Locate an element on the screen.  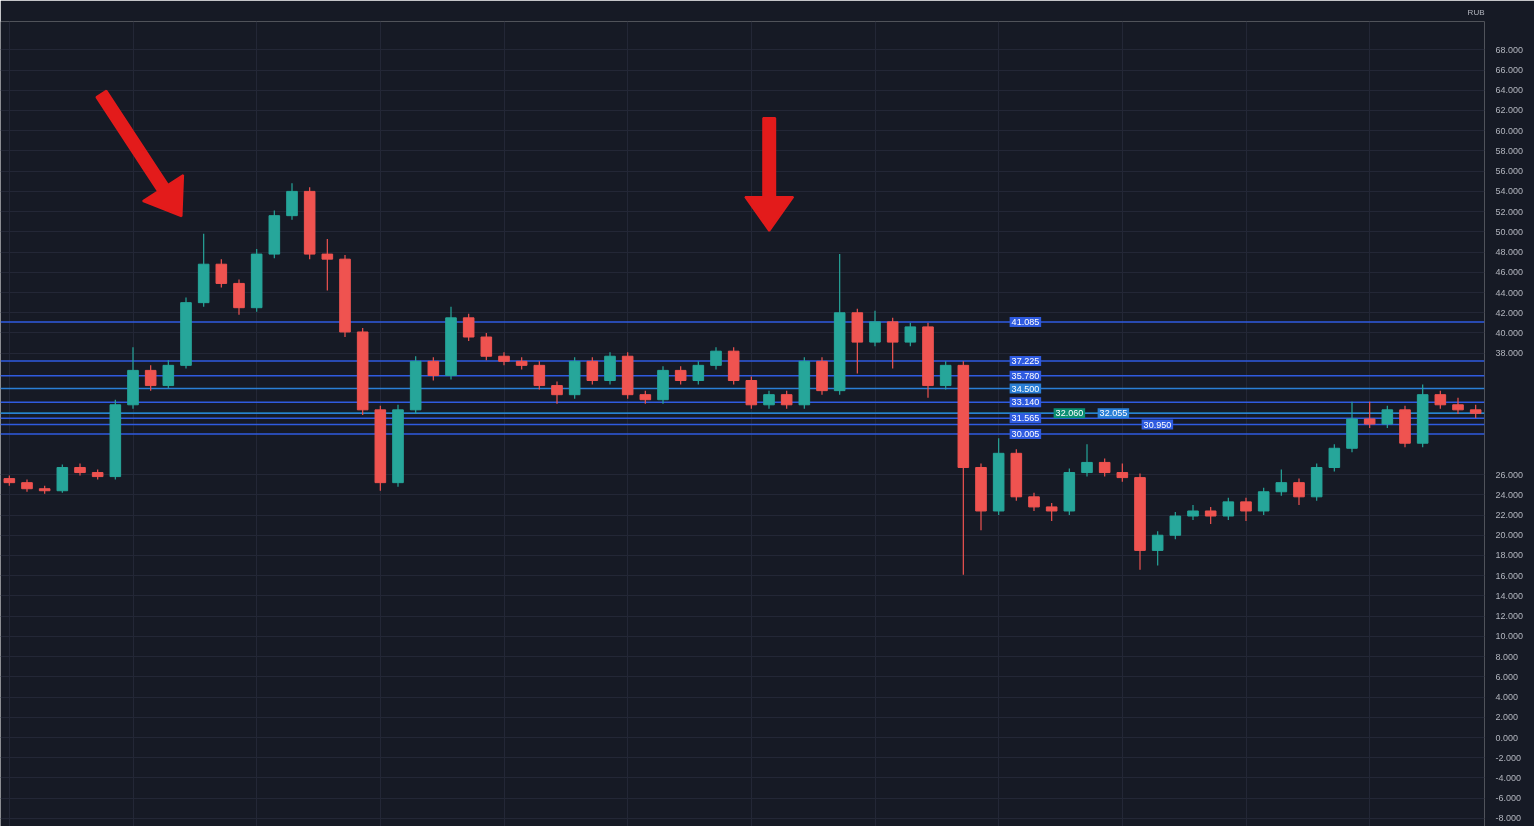
y-tick-label: 16.000 is located at coordinates (1509, 575).